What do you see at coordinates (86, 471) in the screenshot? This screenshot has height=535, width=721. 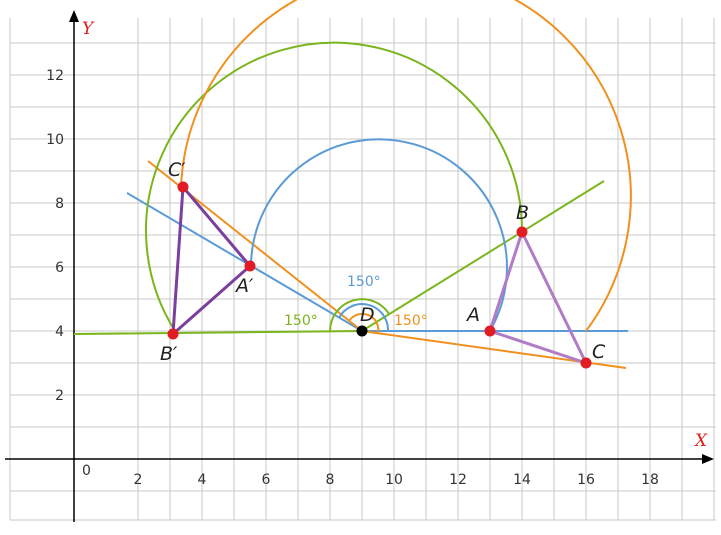 I see `origin-label: 0` at bounding box center [86, 471].